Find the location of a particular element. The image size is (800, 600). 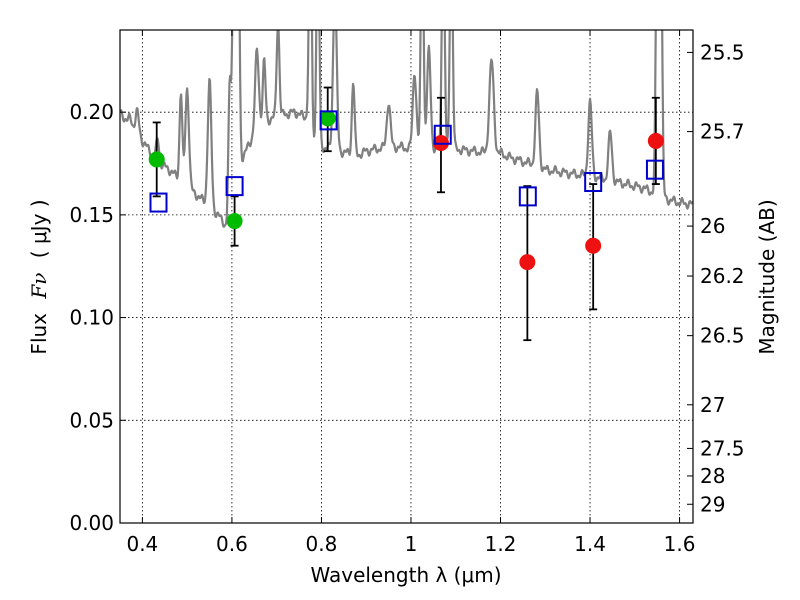

x-tick-label: 1.4 is located at coordinates (590, 544).